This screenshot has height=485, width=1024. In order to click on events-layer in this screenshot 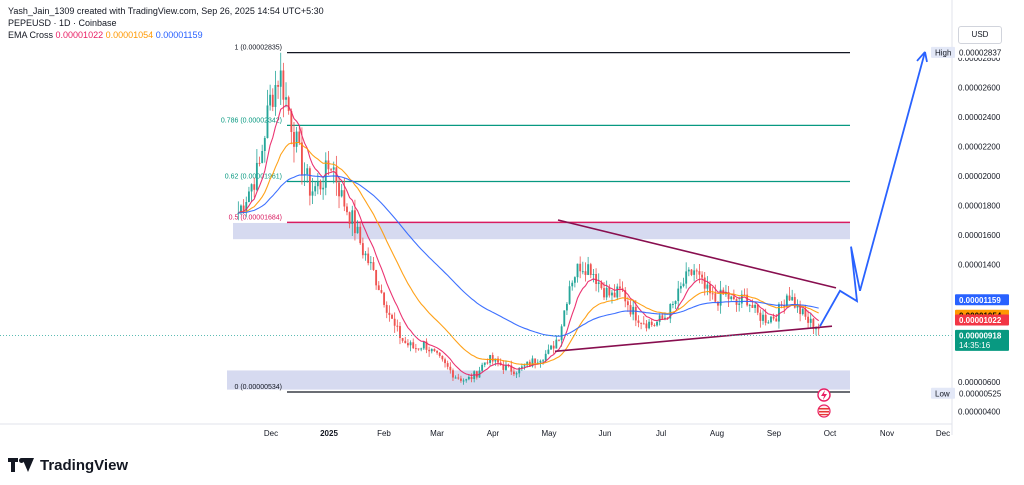, I will do `click(824, 403)`.